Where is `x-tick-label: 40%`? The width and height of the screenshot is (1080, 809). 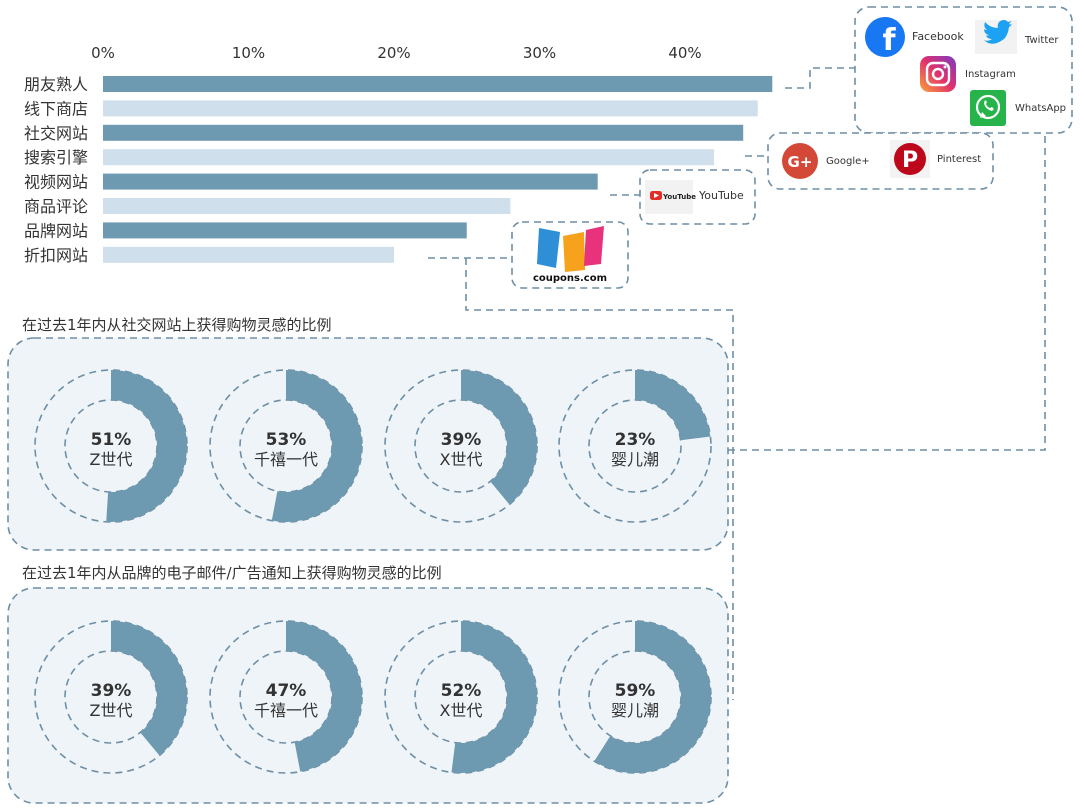
x-tick-label: 40% is located at coordinates (684, 53).